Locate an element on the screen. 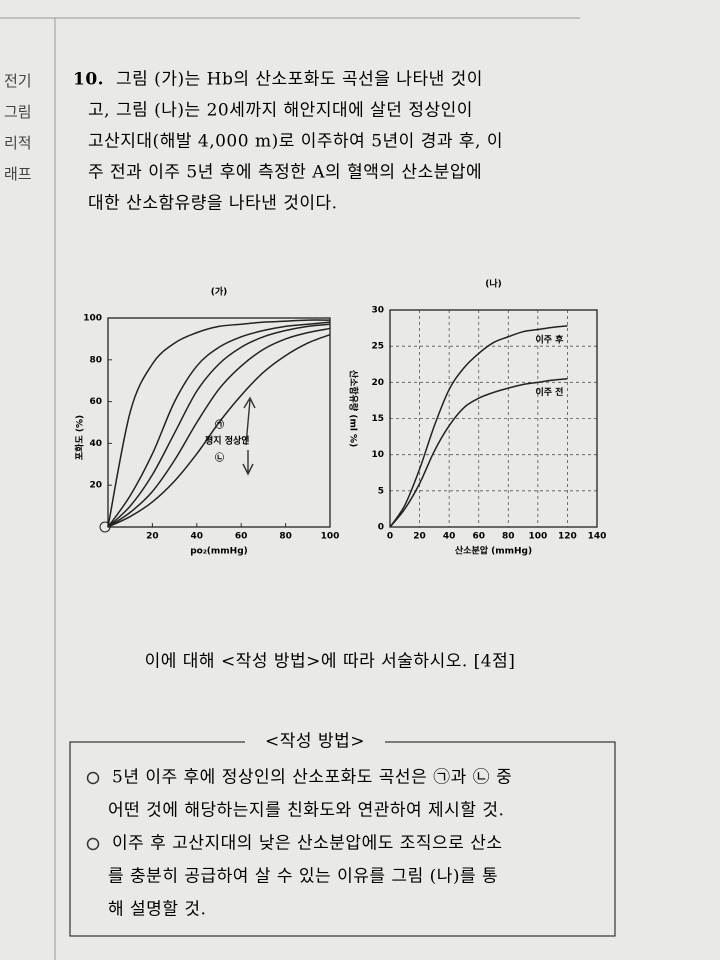  y-tick-label: 0 is located at coordinates (381, 528).